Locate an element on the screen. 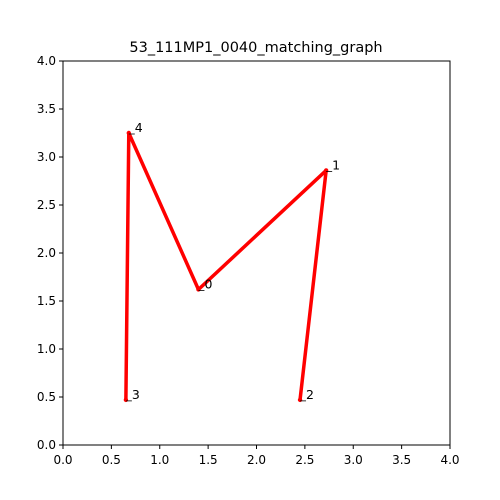 The width and height of the screenshot is (500, 500). x-tick-label: 4.0 is located at coordinates (449, 460).